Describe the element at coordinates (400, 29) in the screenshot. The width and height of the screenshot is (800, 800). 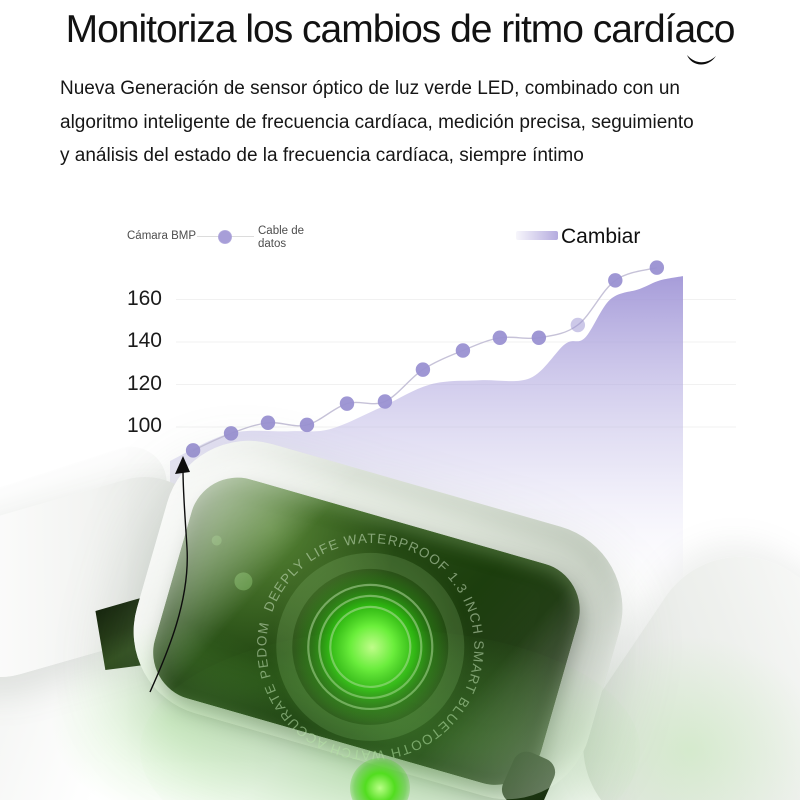
I see `page-title: Monitoriza los cambios de ritmo cardíaco` at that location.